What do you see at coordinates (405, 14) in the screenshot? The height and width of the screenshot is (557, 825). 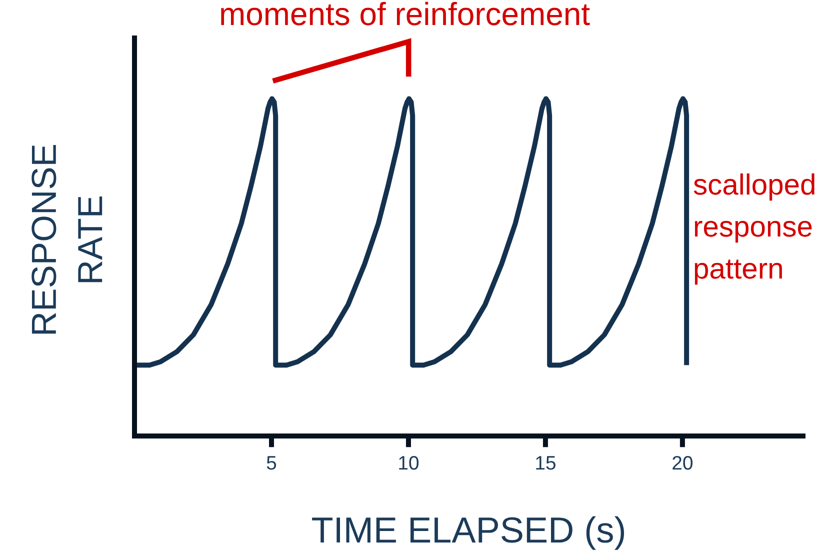 I see `text: moments of reinforcement` at bounding box center [405, 14].